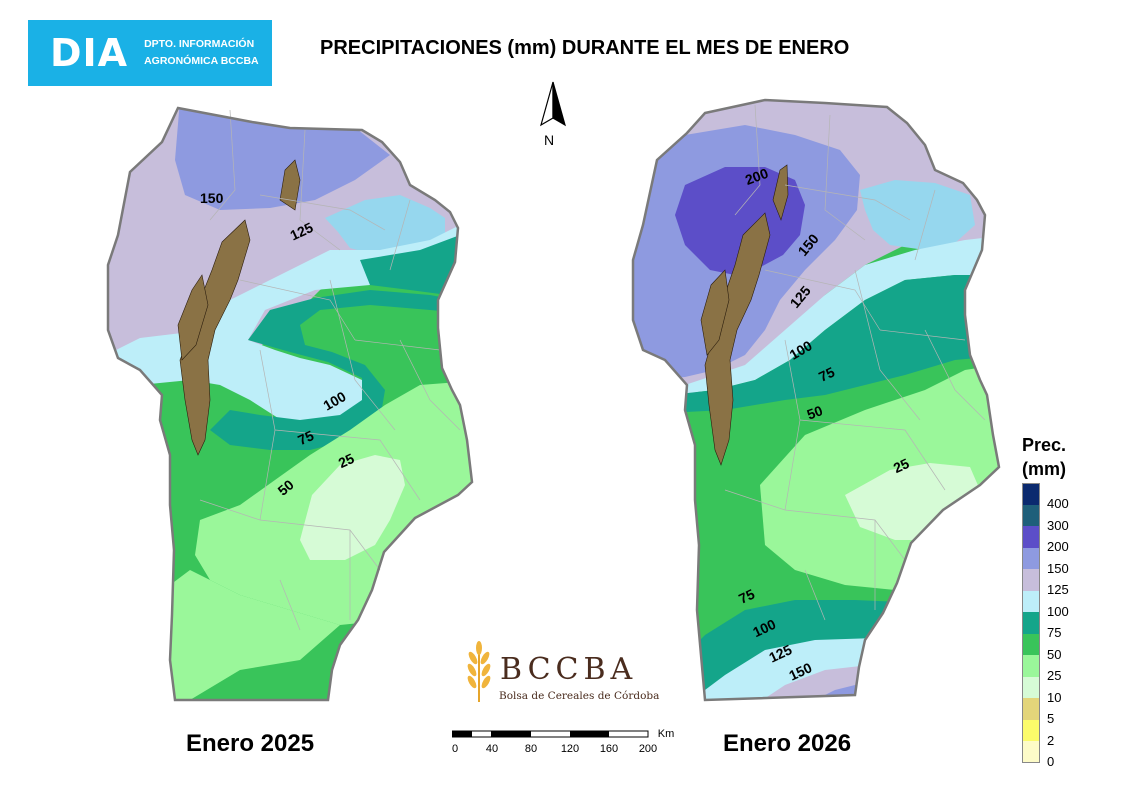 This screenshot has width=1122, height=794. I want to click on brand-name: BCCBA, so click(569, 669).